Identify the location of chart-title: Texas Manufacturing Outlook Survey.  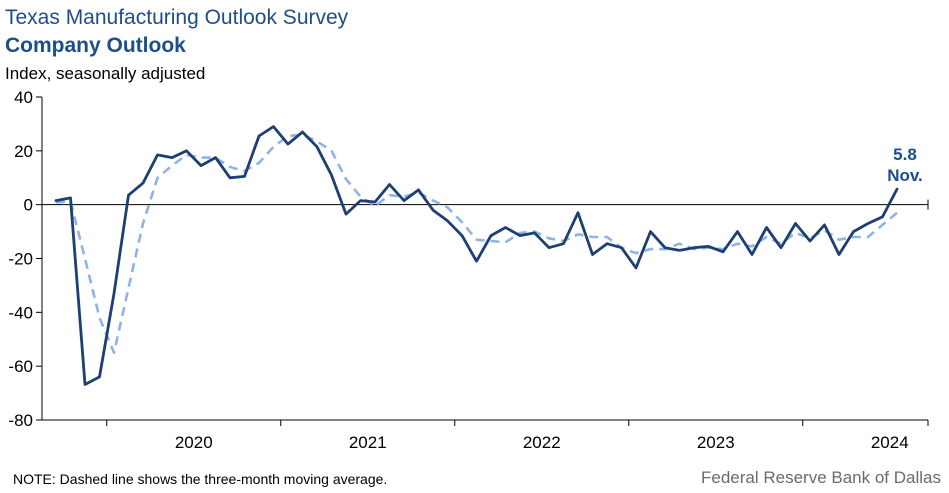
(177, 17).